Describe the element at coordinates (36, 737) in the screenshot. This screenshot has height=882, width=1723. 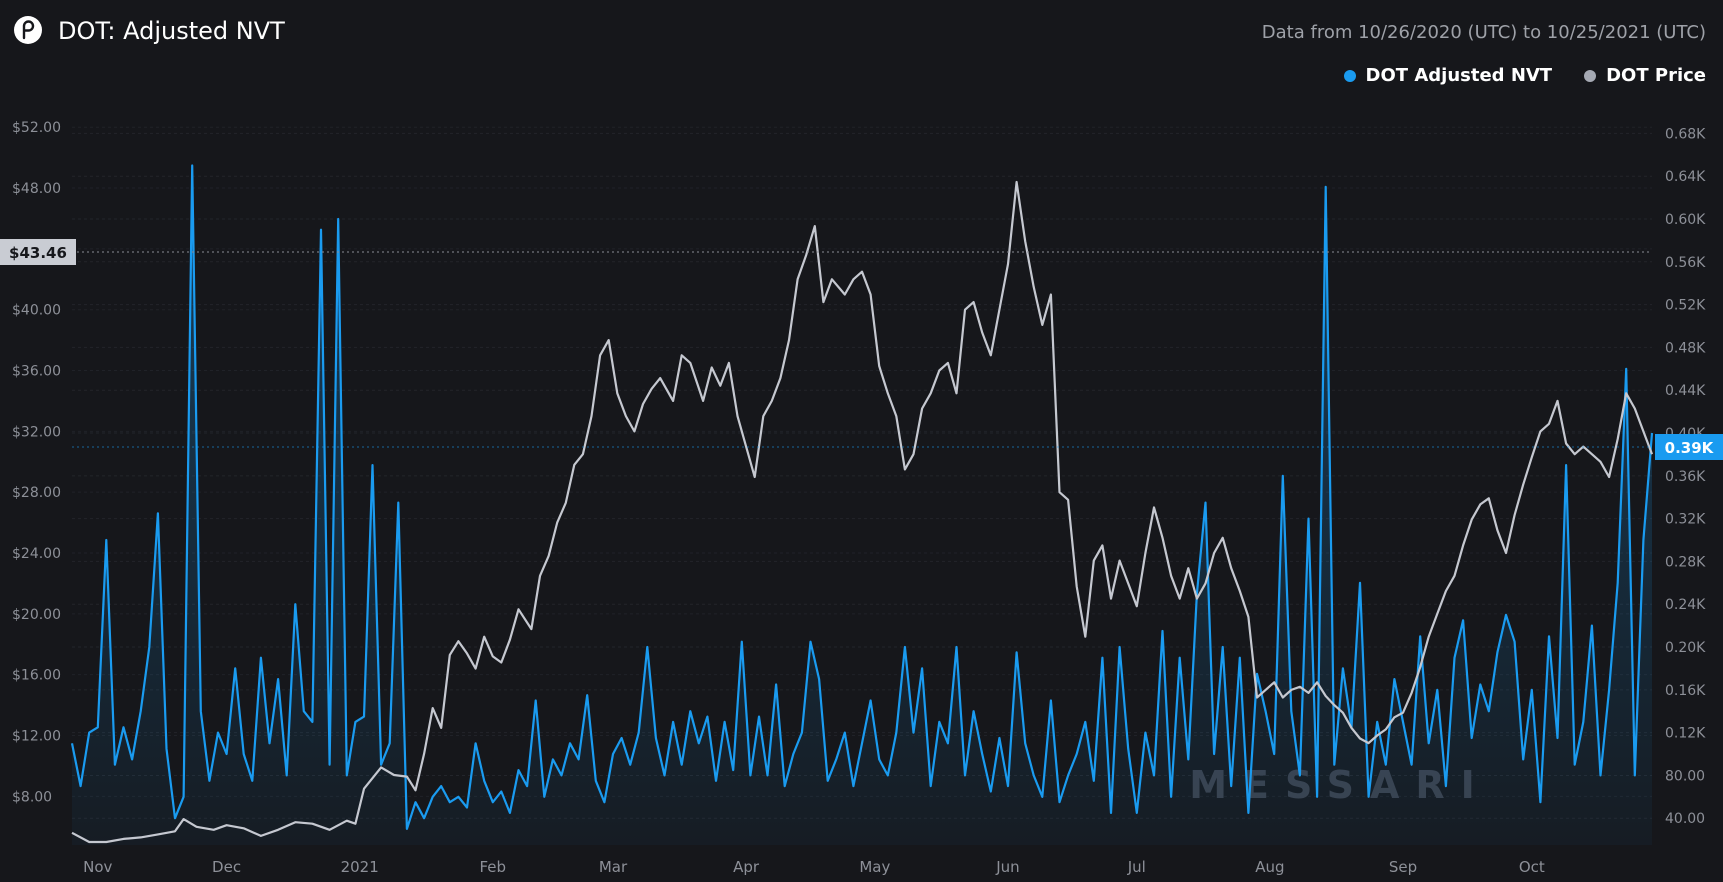
I see `left-tick-label: $12.00` at that location.